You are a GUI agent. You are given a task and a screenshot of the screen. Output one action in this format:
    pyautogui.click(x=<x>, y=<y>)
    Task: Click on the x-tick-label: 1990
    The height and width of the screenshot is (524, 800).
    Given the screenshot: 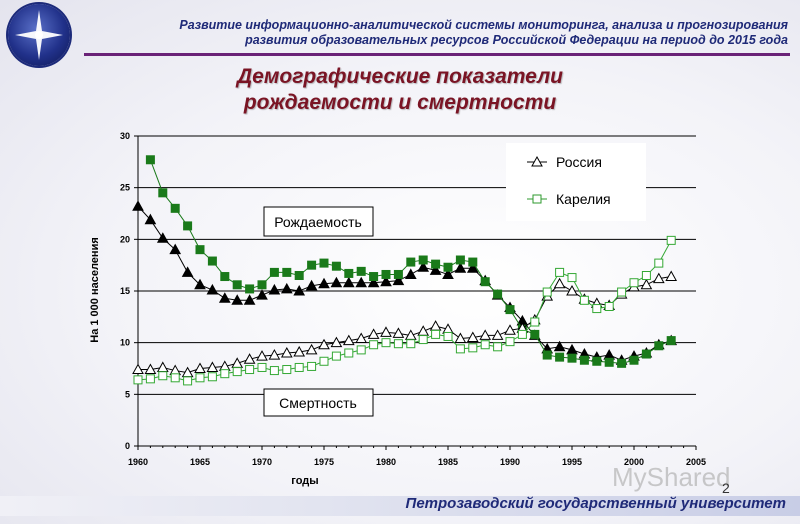 What is the action you would take?
    pyautogui.click(x=510, y=462)
    